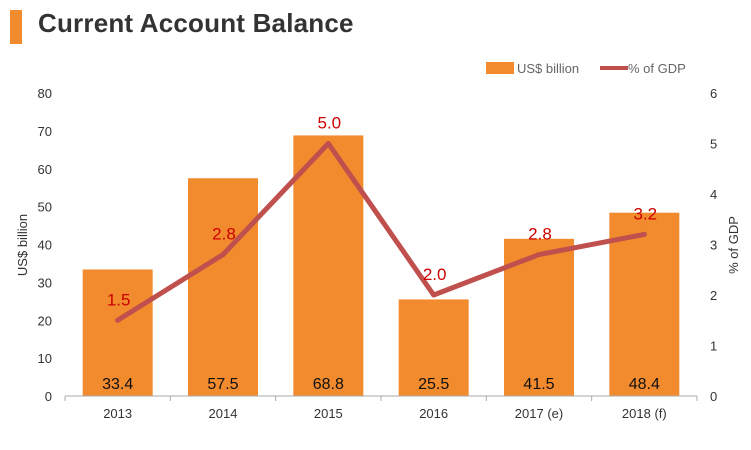 The width and height of the screenshot is (751, 450). Describe the element at coordinates (16, 27) in the screenshot. I see `title-accent-bar` at that location.